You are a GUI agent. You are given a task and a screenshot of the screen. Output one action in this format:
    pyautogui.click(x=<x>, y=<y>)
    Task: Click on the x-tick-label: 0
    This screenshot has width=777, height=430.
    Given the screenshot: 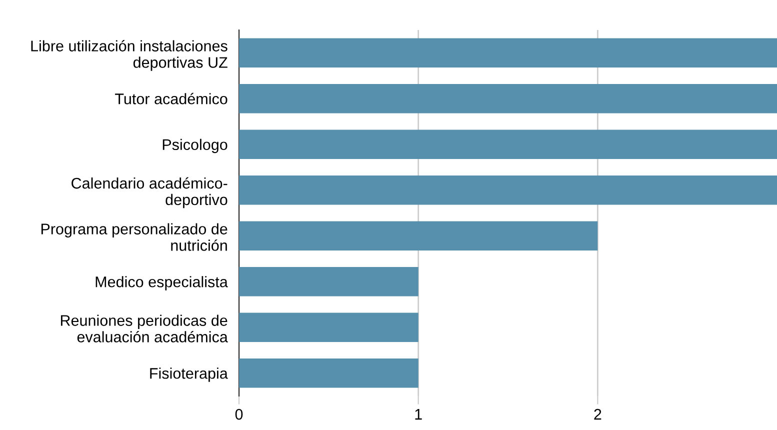 What is the action you would take?
    pyautogui.click(x=239, y=414)
    